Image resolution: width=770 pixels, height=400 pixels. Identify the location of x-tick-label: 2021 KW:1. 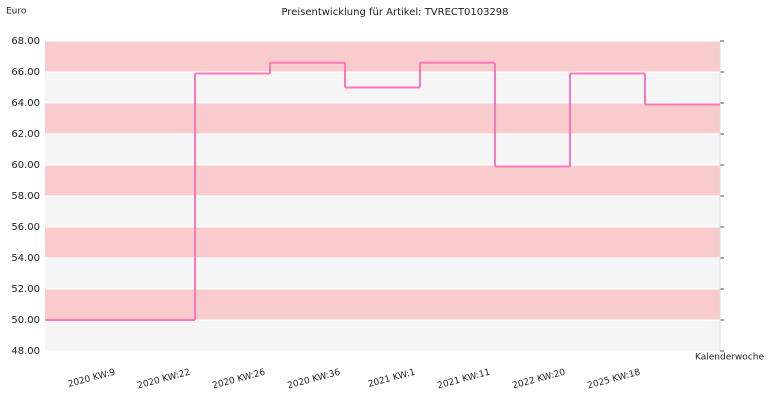
(391, 379).